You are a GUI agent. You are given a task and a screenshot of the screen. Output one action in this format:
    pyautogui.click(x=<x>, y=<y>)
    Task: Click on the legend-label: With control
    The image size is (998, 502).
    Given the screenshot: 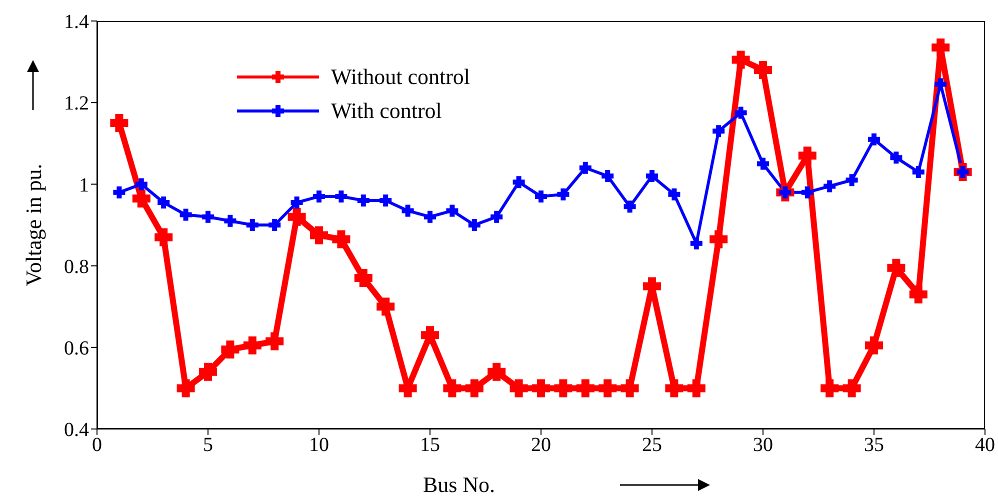 What is the action you would take?
    pyautogui.click(x=386, y=111)
    